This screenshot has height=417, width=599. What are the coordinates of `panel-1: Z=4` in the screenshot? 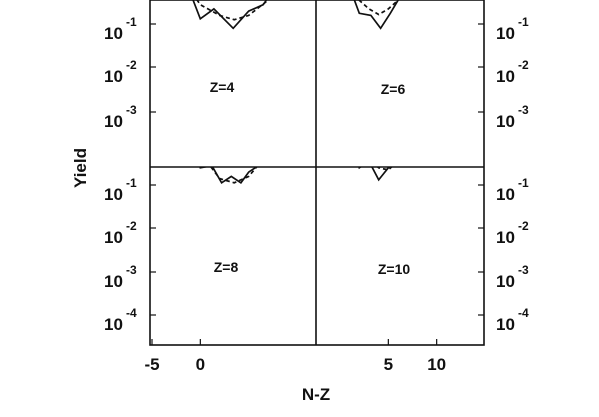 It's located at (231, 47).